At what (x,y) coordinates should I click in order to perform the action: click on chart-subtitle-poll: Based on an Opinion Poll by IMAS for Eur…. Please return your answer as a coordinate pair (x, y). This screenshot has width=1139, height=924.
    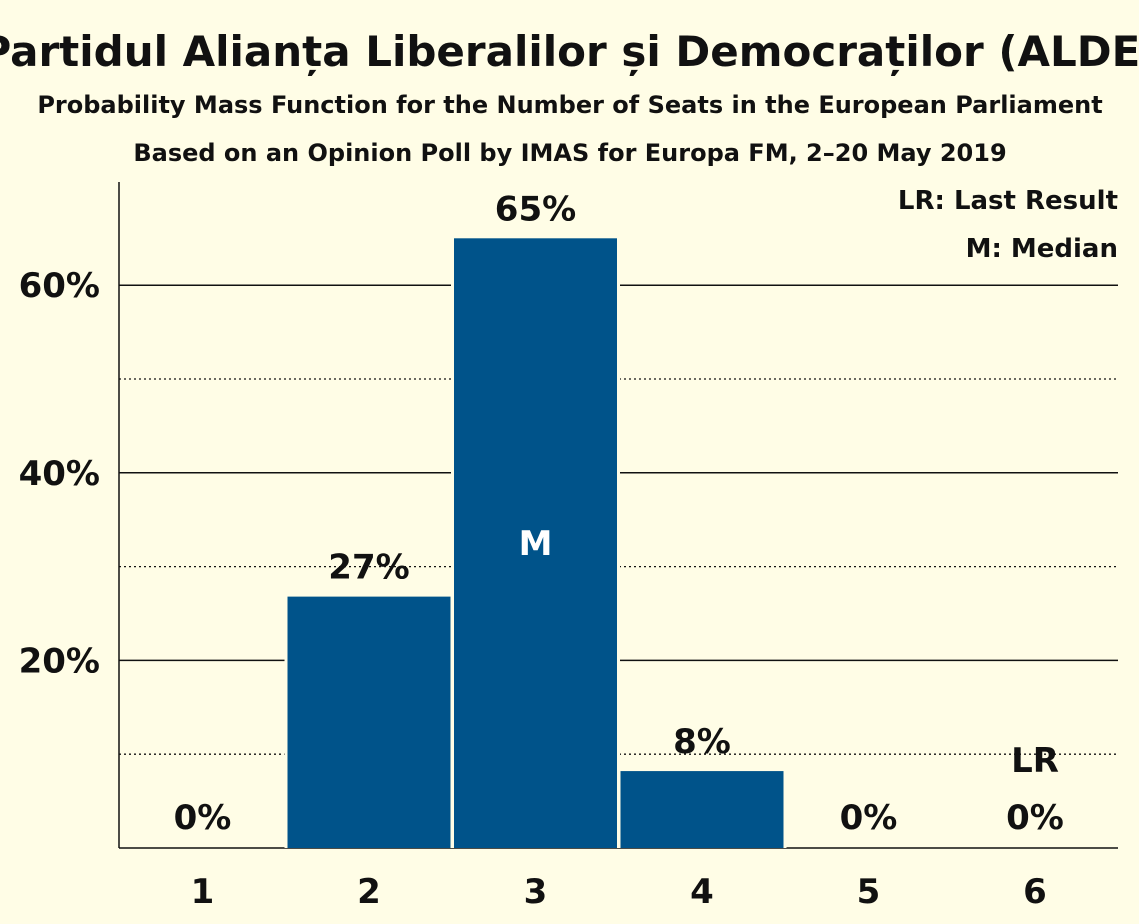
    Looking at the image, I should click on (569, 153).